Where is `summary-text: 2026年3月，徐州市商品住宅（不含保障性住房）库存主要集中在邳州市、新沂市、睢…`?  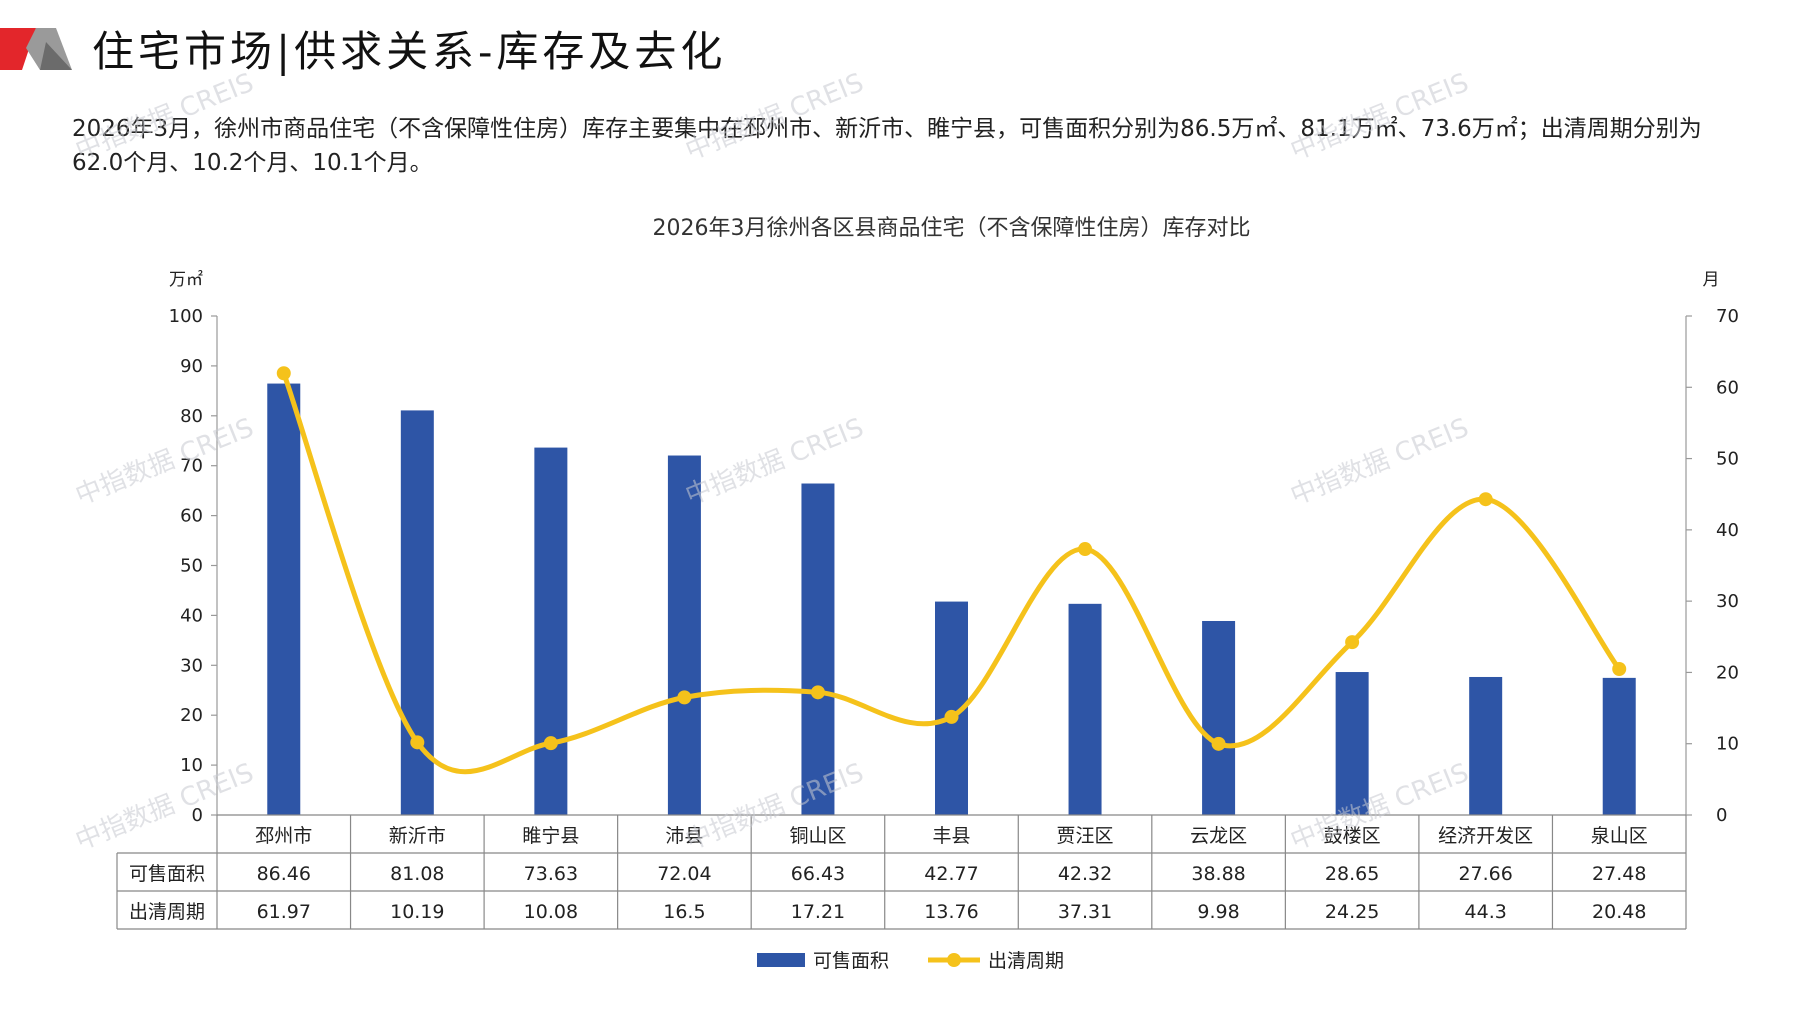 summary-text: 2026年3月，徐州市商品住宅（不含保障性住房）库存主要集中在邳州市、新沂市、睢… is located at coordinates (887, 146).